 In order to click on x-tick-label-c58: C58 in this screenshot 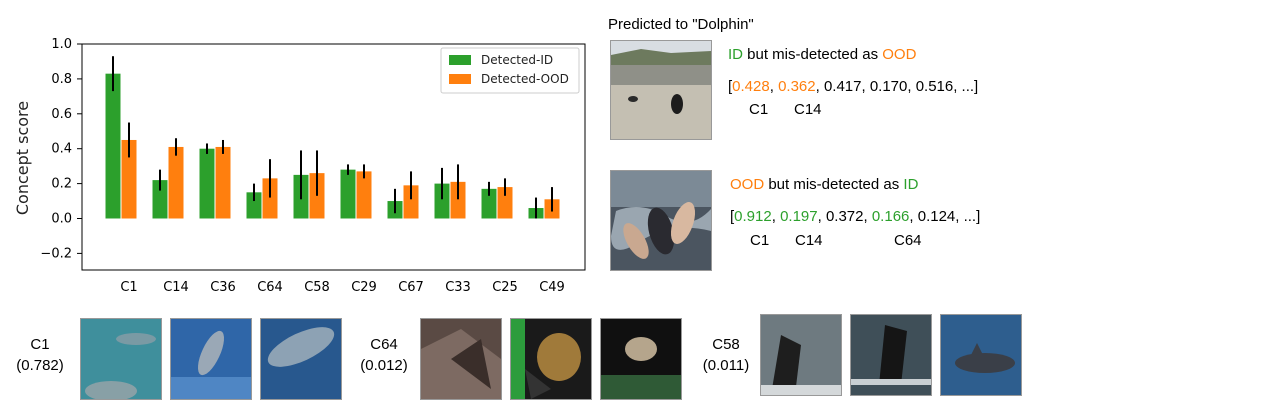, I will do `click(317, 287)`.